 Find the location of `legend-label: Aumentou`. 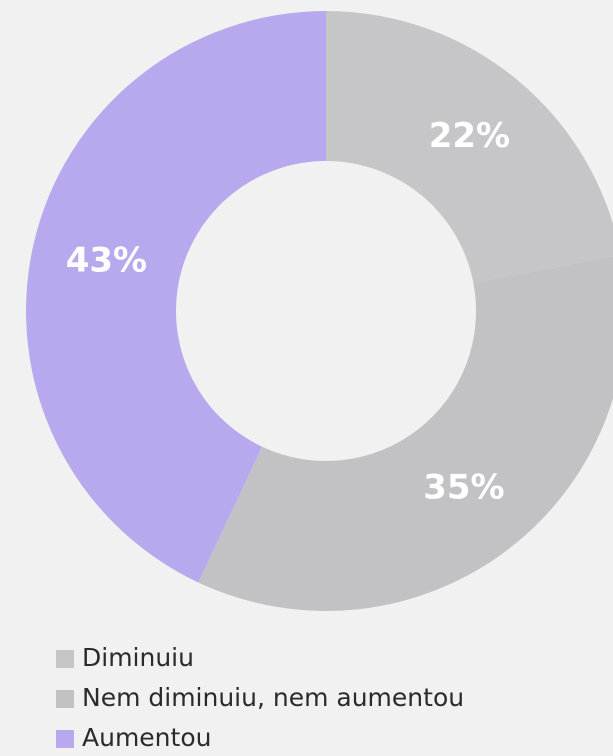

legend-label: Aumentou is located at coordinates (146, 737).